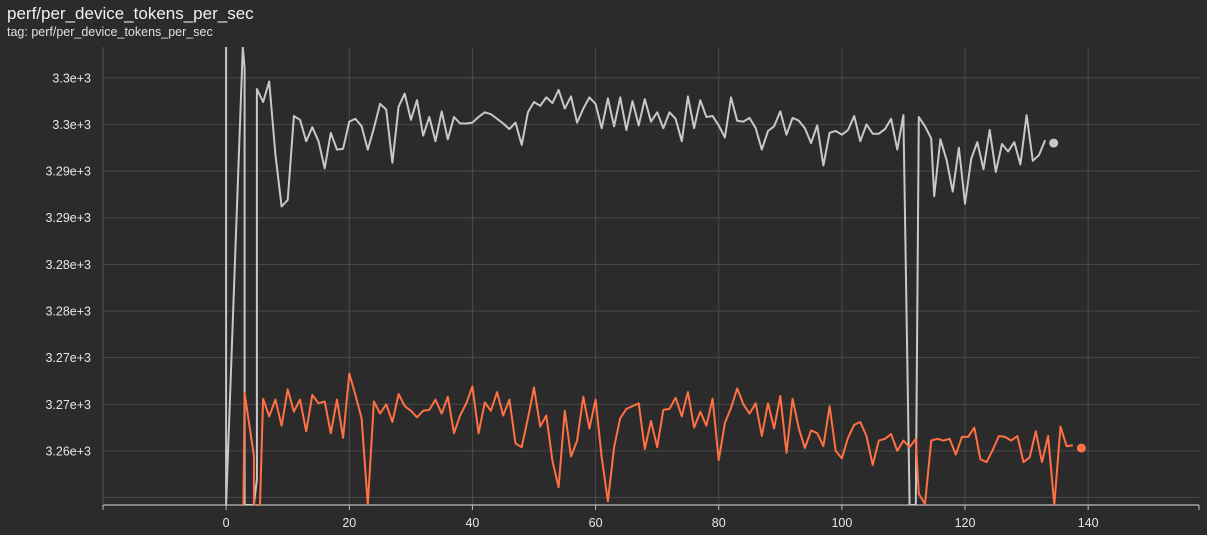 The width and height of the screenshot is (1207, 535). Describe the element at coordinates (1088, 523) in the screenshot. I see `x-tick-label: 140` at that location.